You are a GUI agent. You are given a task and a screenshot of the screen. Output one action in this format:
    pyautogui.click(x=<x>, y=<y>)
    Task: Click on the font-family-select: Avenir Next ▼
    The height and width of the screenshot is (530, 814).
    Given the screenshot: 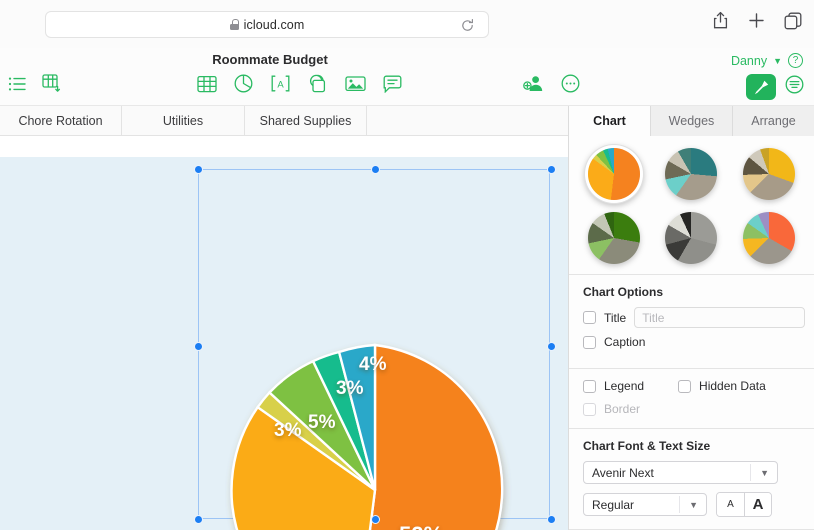 What is the action you would take?
    pyautogui.click(x=680, y=472)
    